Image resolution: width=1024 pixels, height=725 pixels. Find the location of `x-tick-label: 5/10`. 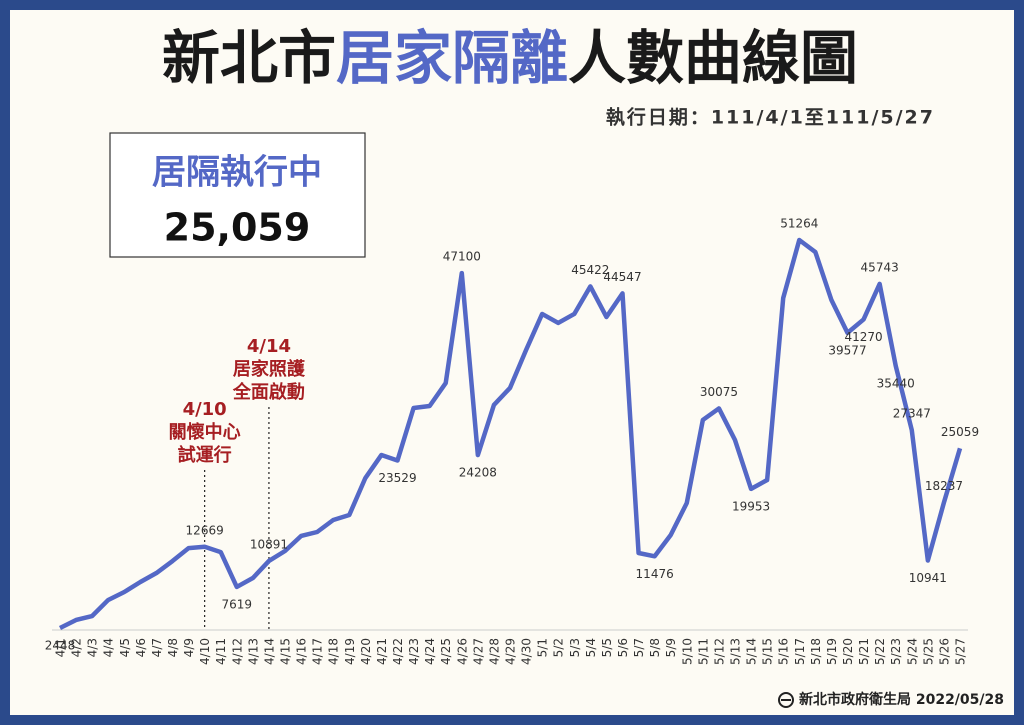

x-tick-label: 5/10 is located at coordinates (687, 651).